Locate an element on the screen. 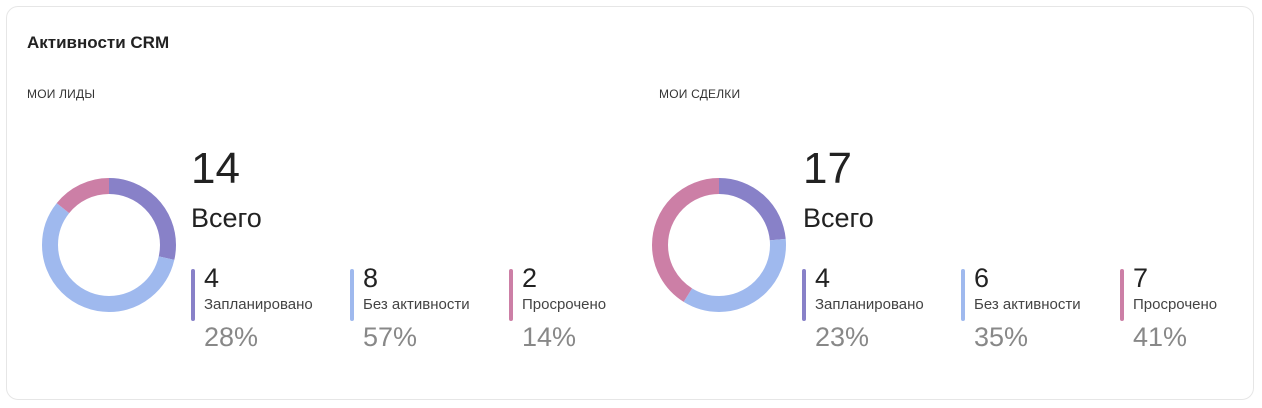 The width and height of the screenshot is (1262, 408). deals-donut-slice-no-activity is located at coordinates (719, 245).